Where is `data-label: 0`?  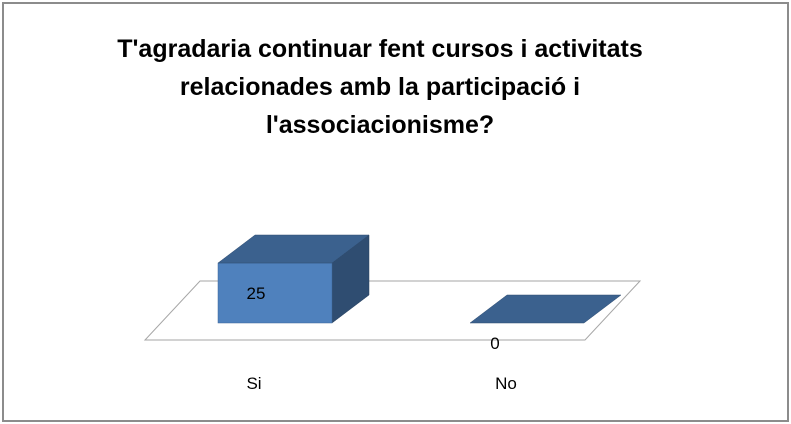 data-label: 0 is located at coordinates (494, 343).